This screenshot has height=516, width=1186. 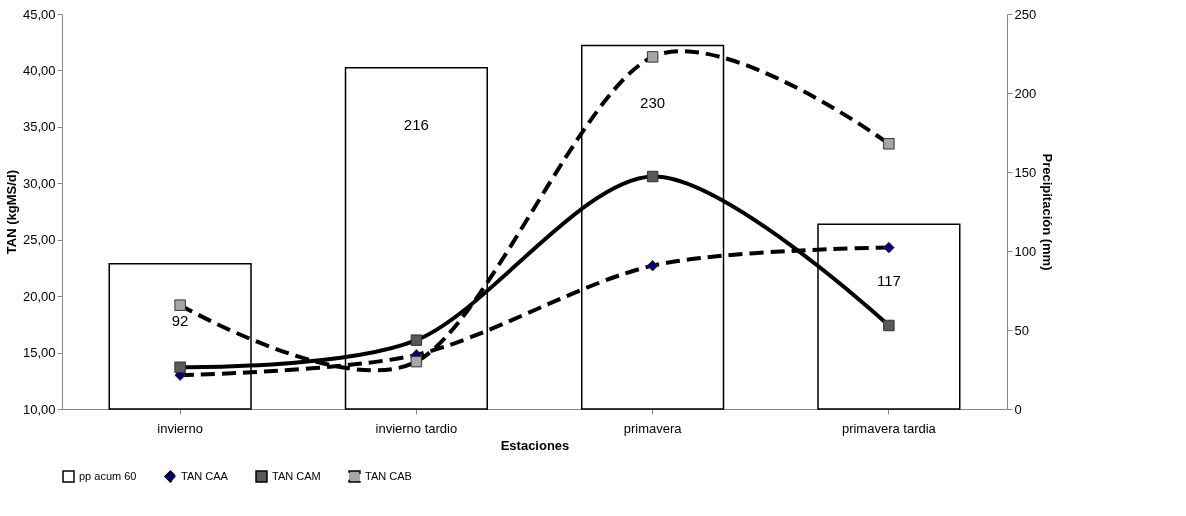 What do you see at coordinates (39, 409) in the screenshot?
I see `y-tick-label: 10,00` at bounding box center [39, 409].